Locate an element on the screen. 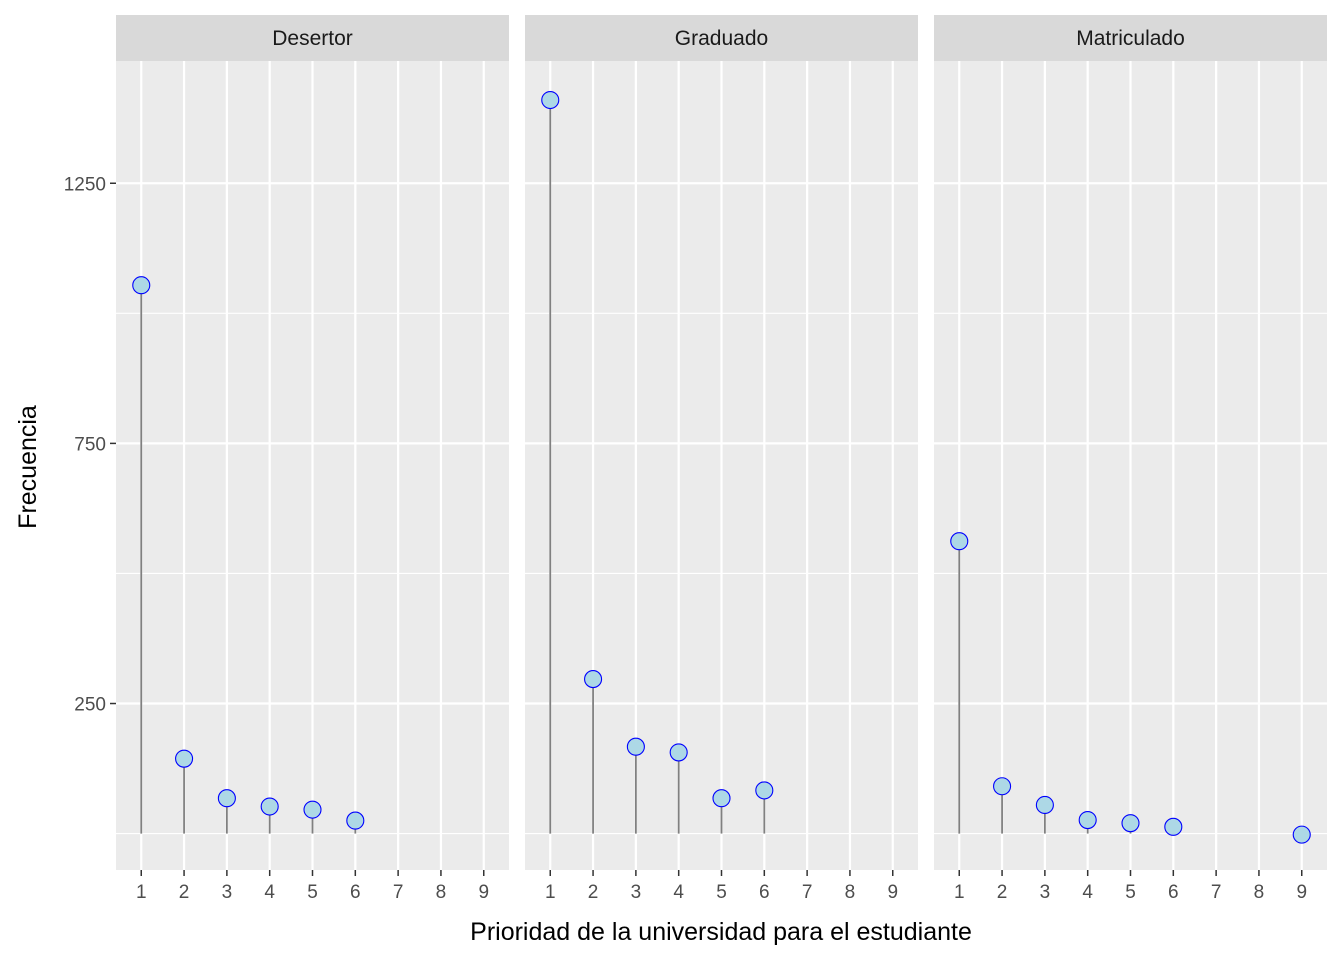  facet-strip-matriculado is located at coordinates (1130, 38).